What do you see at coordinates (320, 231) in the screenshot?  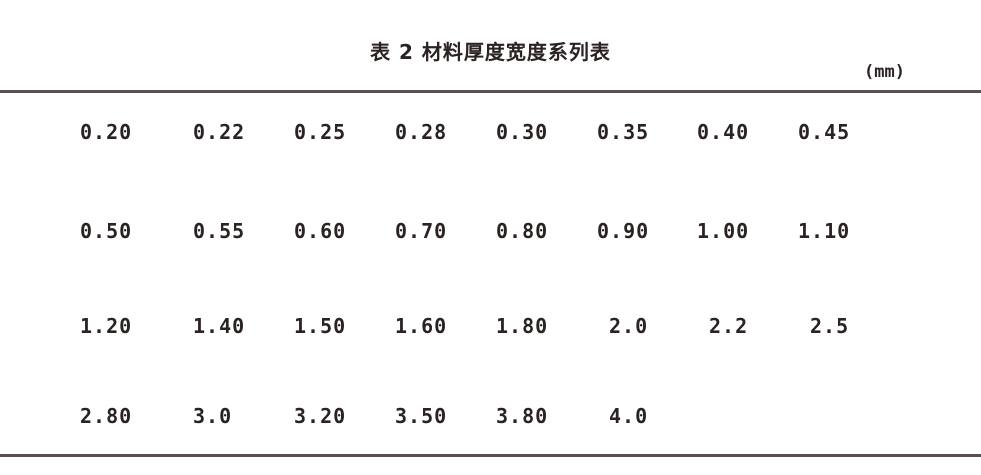 I see `table-cell: 0.60` at bounding box center [320, 231].